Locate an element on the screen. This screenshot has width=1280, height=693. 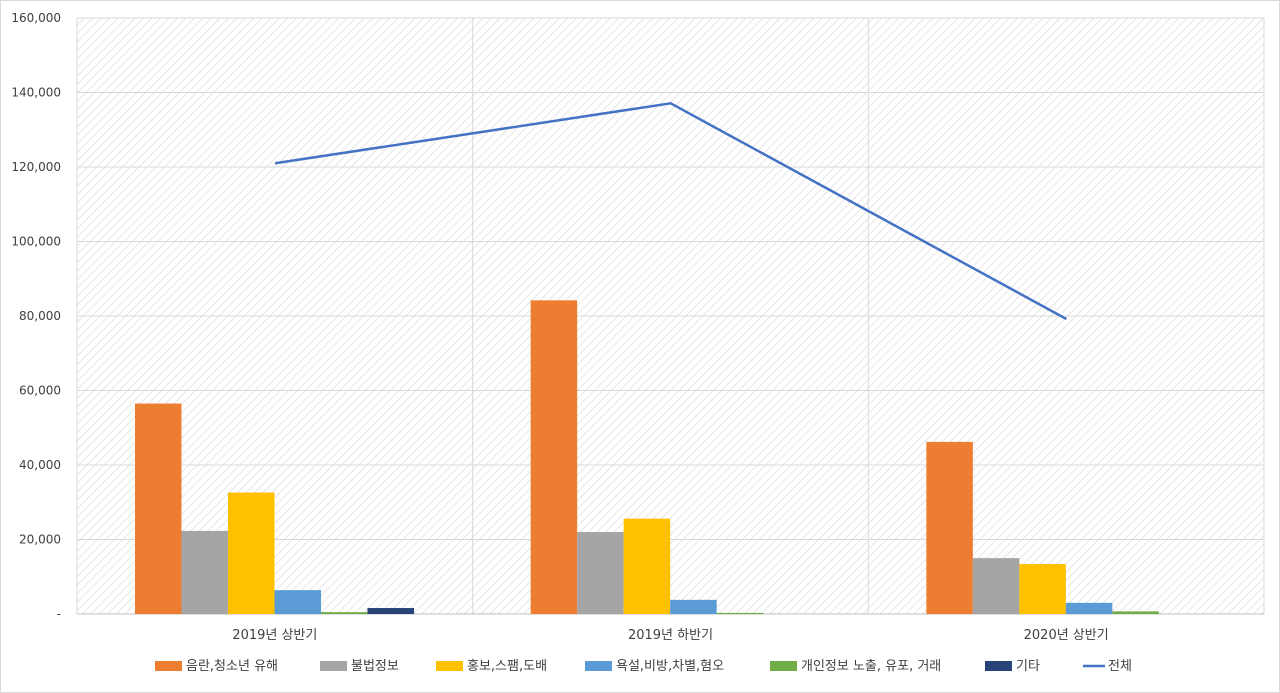
x-axis-categories: 2019년 상반기 2019년 하반기 2020년 상반기 is located at coordinates (670, 635).